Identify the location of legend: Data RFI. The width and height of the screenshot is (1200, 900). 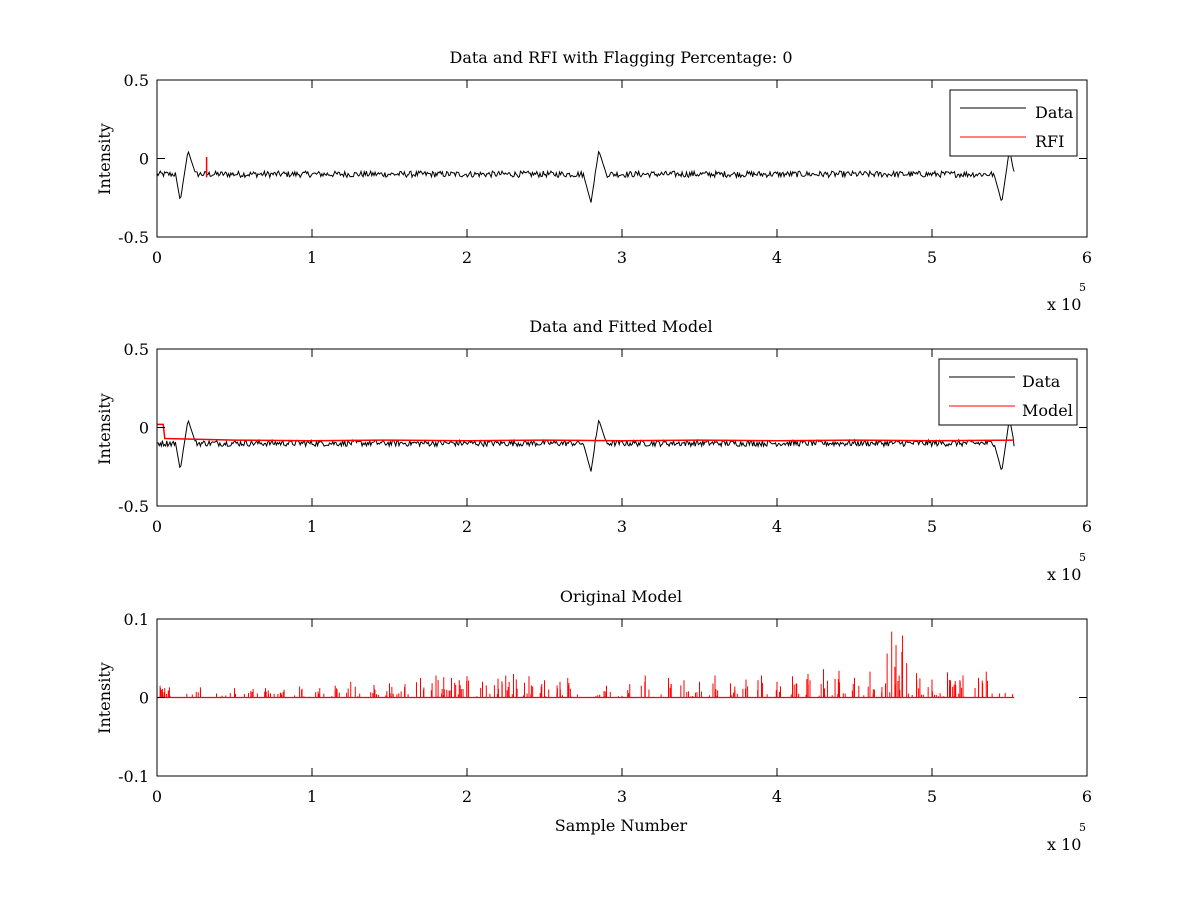
(1013, 123).